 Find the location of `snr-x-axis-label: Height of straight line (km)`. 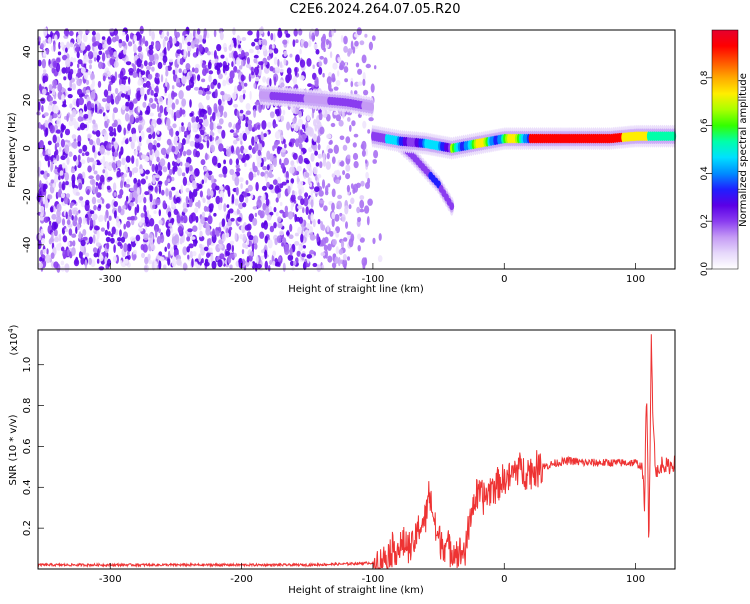

snr-x-axis-label: Height of straight line (km) is located at coordinates (356, 590).